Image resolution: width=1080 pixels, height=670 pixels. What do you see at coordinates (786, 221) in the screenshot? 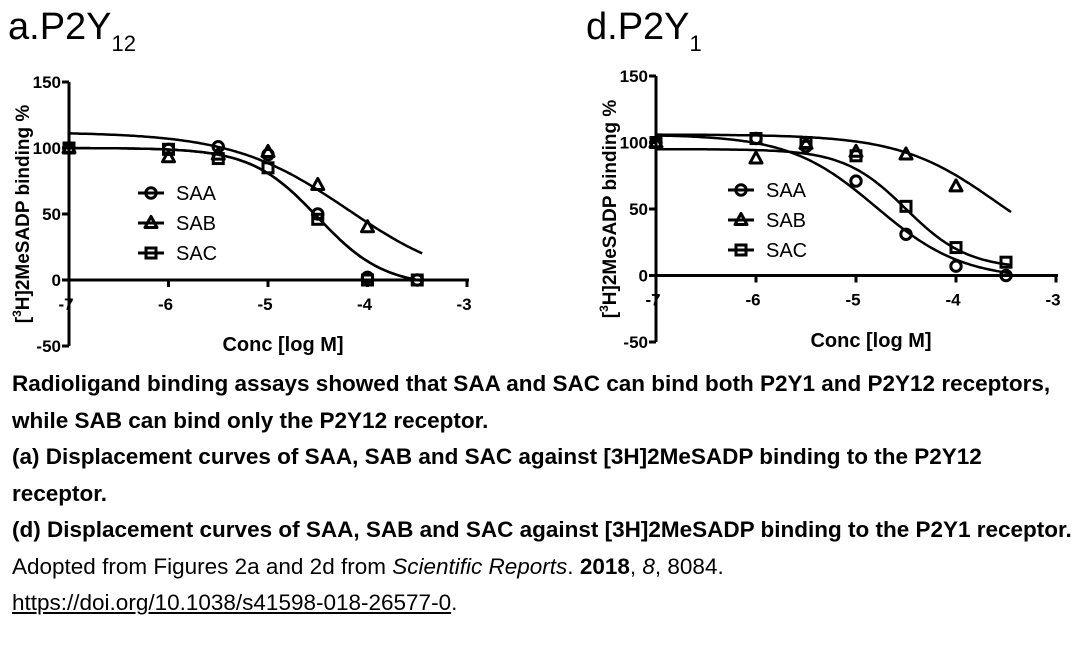
I see `d-legend-label-sab: SAB` at bounding box center [786, 221].